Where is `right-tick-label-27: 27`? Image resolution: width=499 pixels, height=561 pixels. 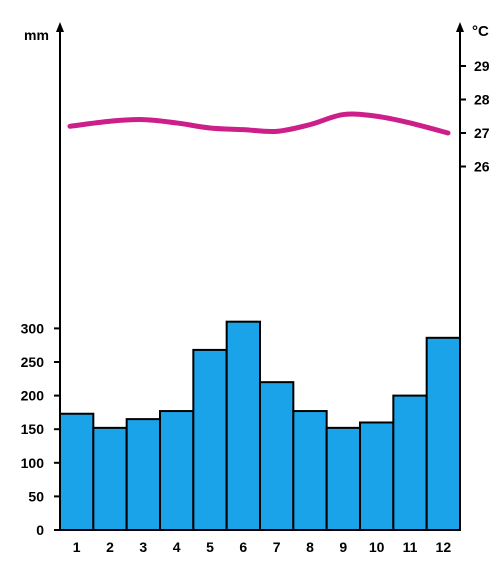 right-tick-label-27: 27 is located at coordinates (482, 133).